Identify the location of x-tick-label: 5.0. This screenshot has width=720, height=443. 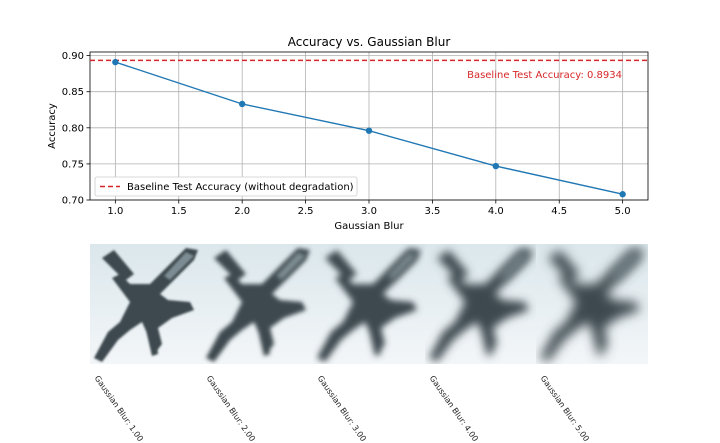
(623, 211).